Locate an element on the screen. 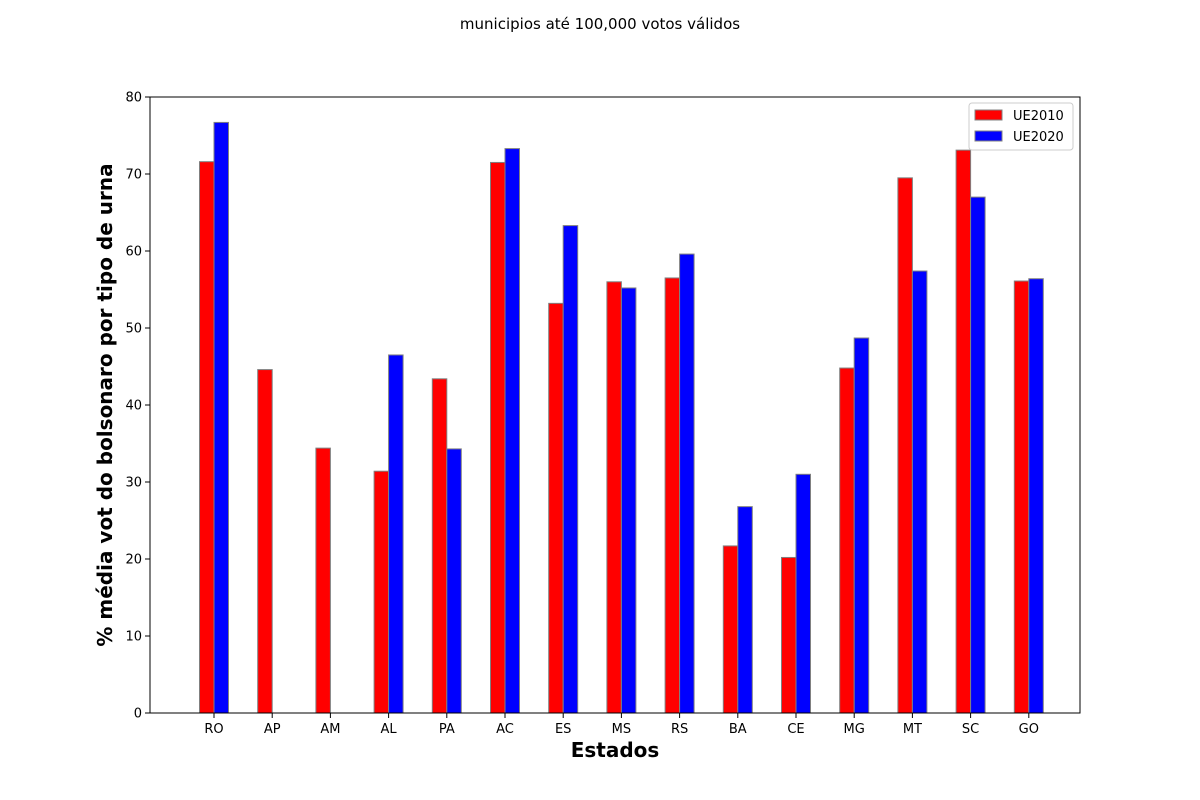  bar-ue2010-mt is located at coordinates (905, 445).